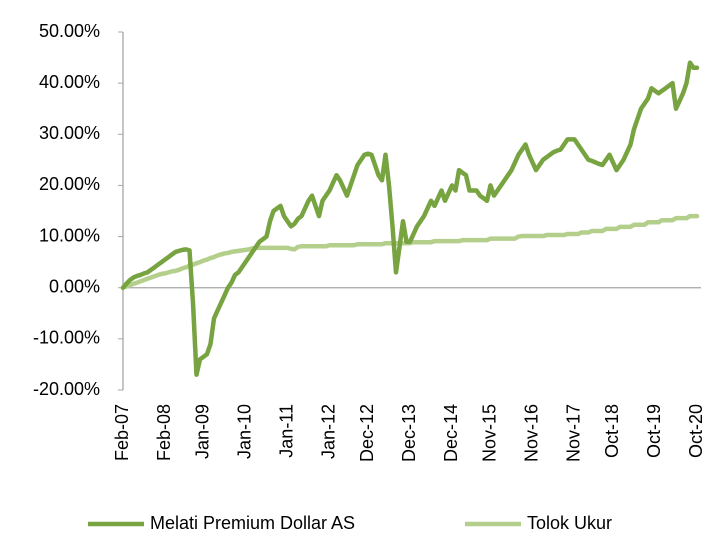  Describe the element at coordinates (286, 431) in the screenshot. I see `x-tick-label: Jan-11` at that location.